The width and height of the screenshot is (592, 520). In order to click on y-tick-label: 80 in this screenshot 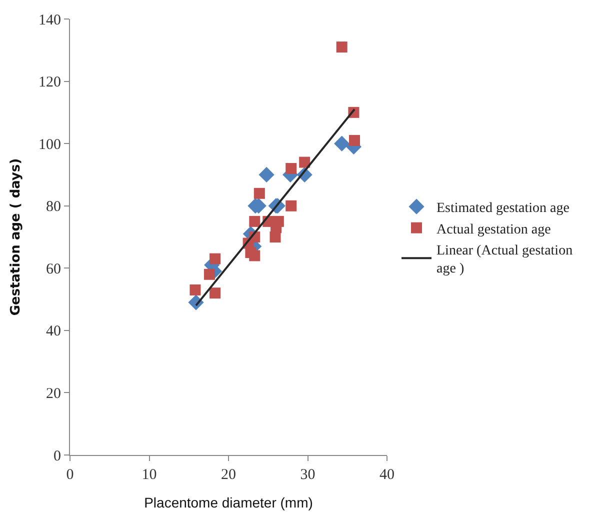, I will do `click(53, 207)`.